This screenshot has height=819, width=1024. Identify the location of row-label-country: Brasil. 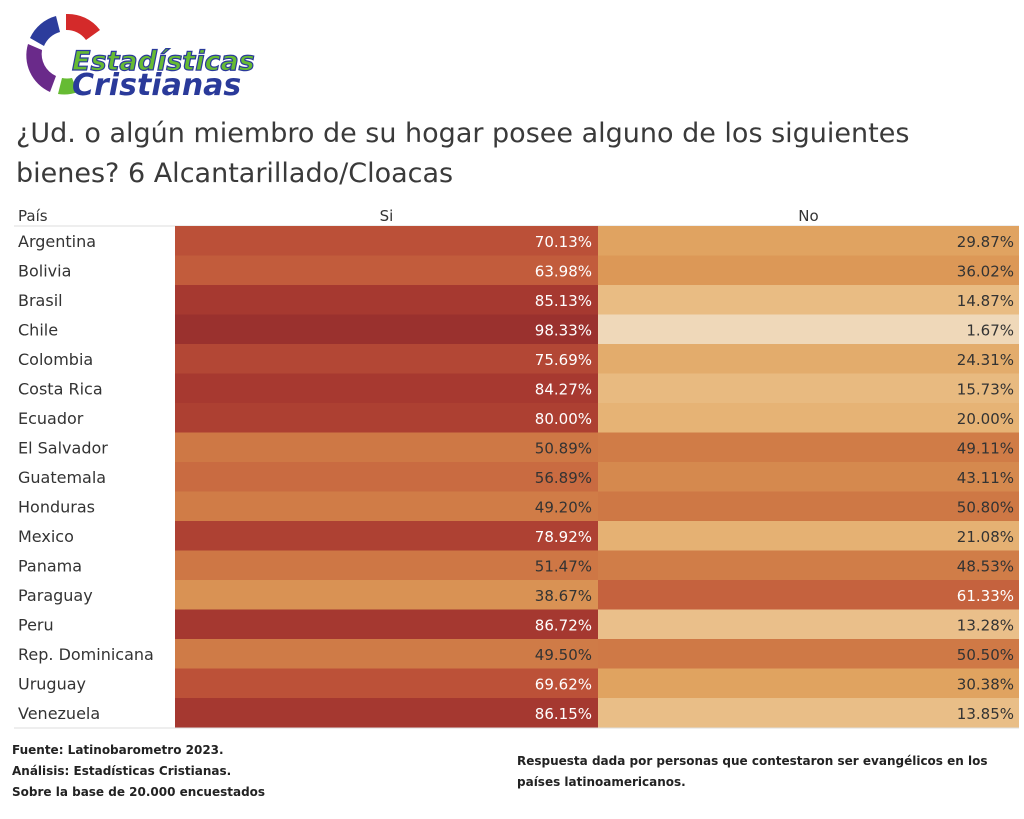
(40, 300).